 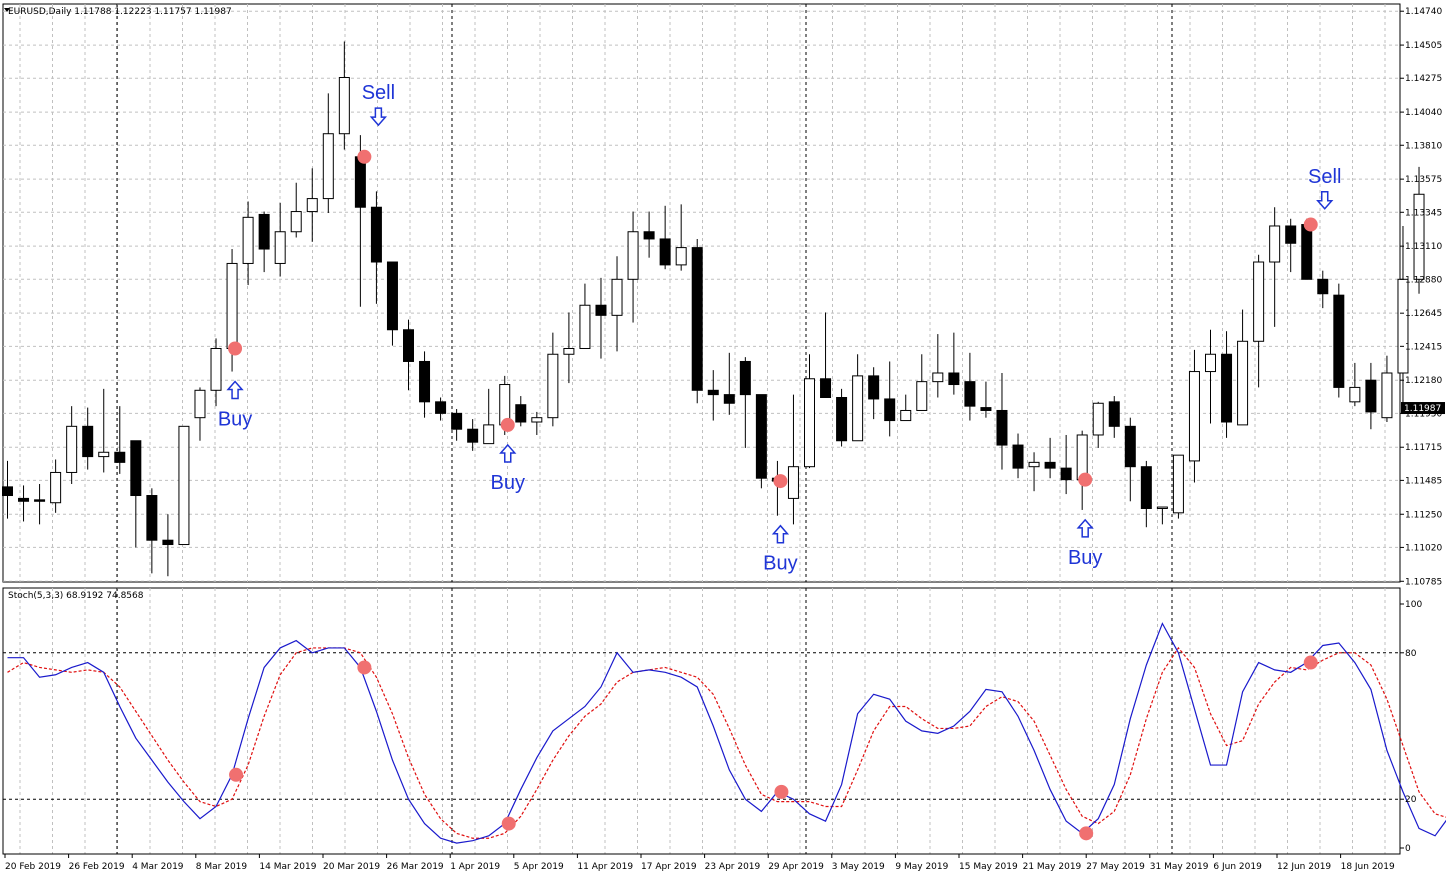 I want to click on time-tick-label: 21 May 2019, so click(x=1052, y=867).